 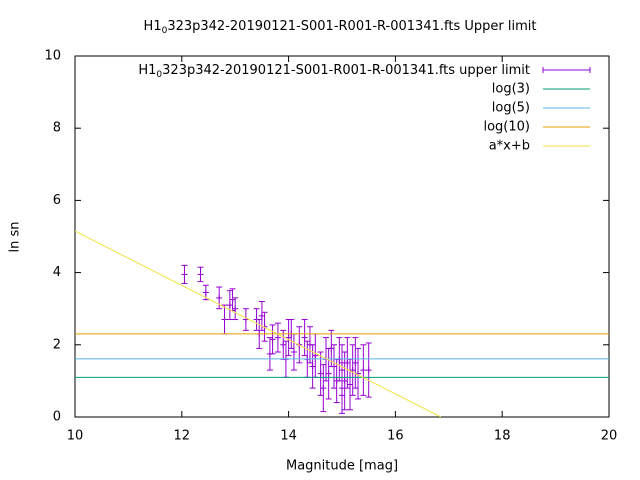 I want to click on legend-label: log(3), so click(x=511, y=89).